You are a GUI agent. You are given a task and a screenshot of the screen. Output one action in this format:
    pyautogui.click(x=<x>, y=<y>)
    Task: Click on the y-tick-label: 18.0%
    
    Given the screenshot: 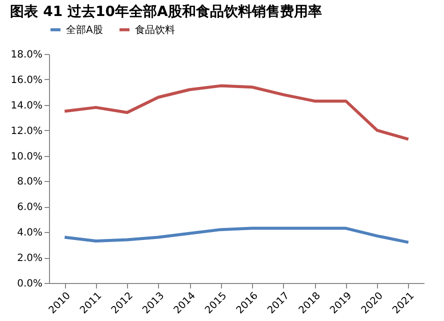 What is the action you would take?
    pyautogui.click(x=26, y=55)
    